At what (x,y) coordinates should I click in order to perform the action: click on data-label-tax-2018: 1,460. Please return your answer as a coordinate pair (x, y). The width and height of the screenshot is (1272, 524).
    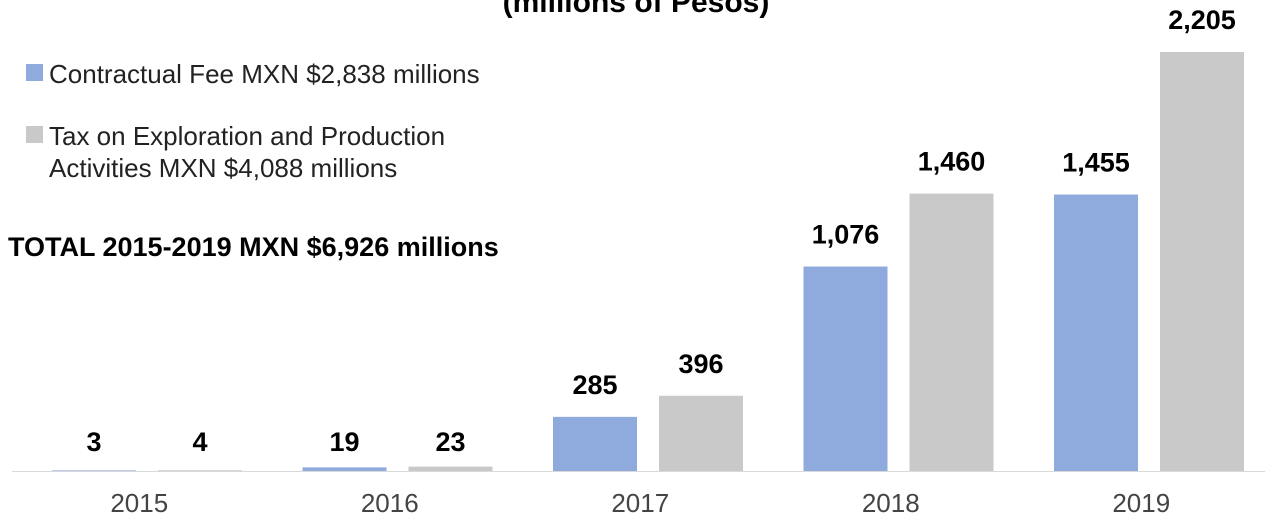
    Looking at the image, I should click on (952, 162).